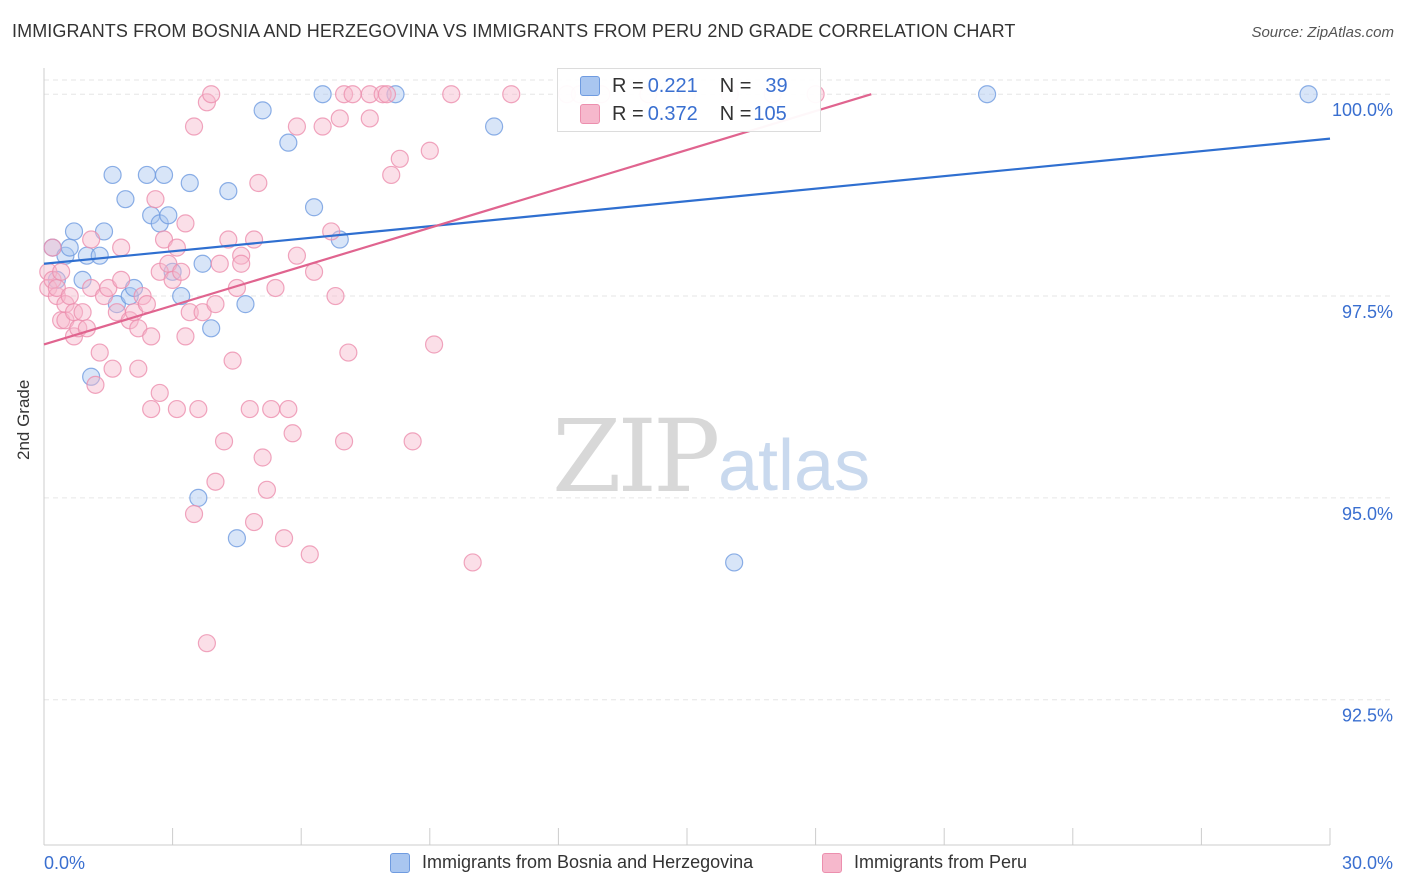 This screenshot has width=1406, height=892. Describe the element at coordinates (683, 114) in the screenshot. I see `stats-row-peru: R = 0.372 N = 105` at that location.